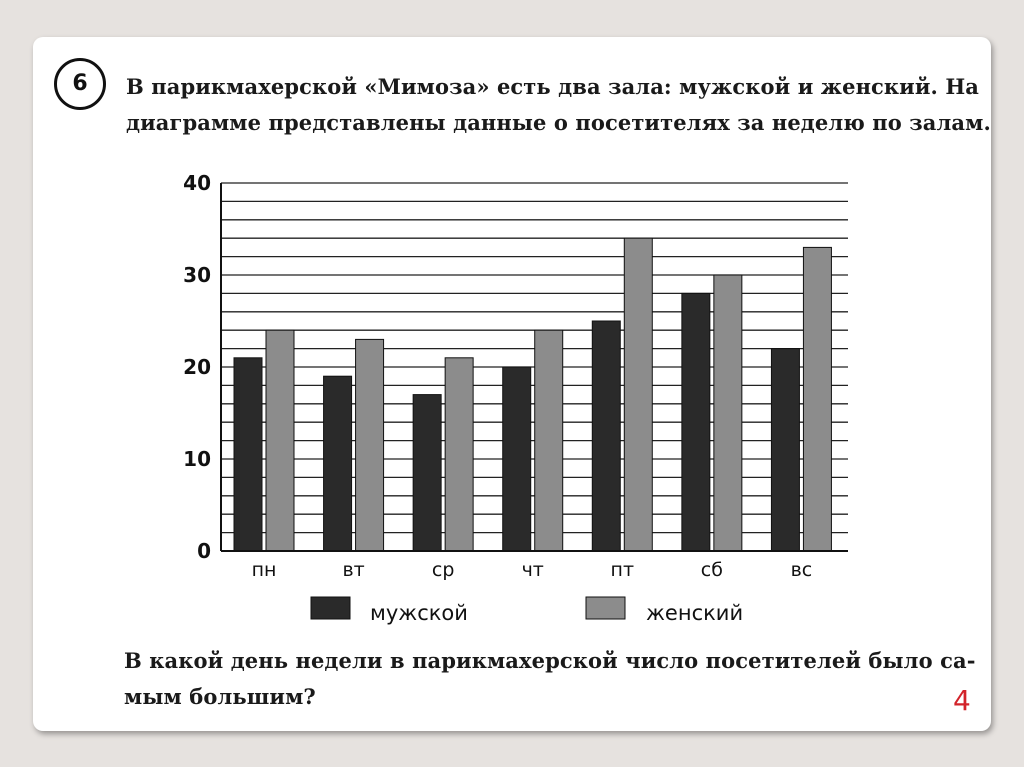 The height and width of the screenshot is (767, 1024). What do you see at coordinates (427, 473) in the screenshot?
I see `bar-male-ср` at bounding box center [427, 473].